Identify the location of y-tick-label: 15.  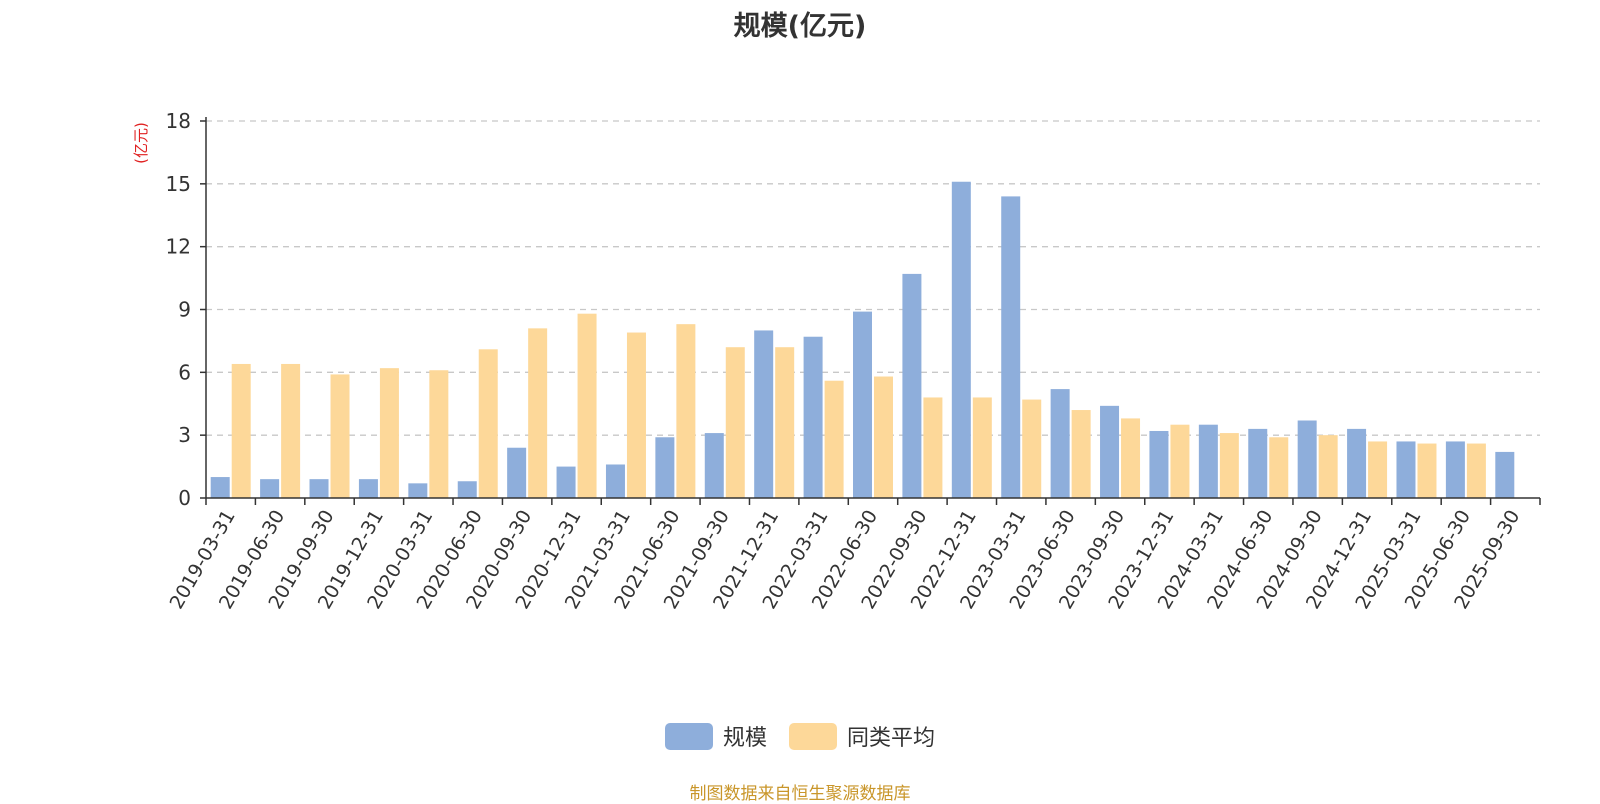
(178, 184).